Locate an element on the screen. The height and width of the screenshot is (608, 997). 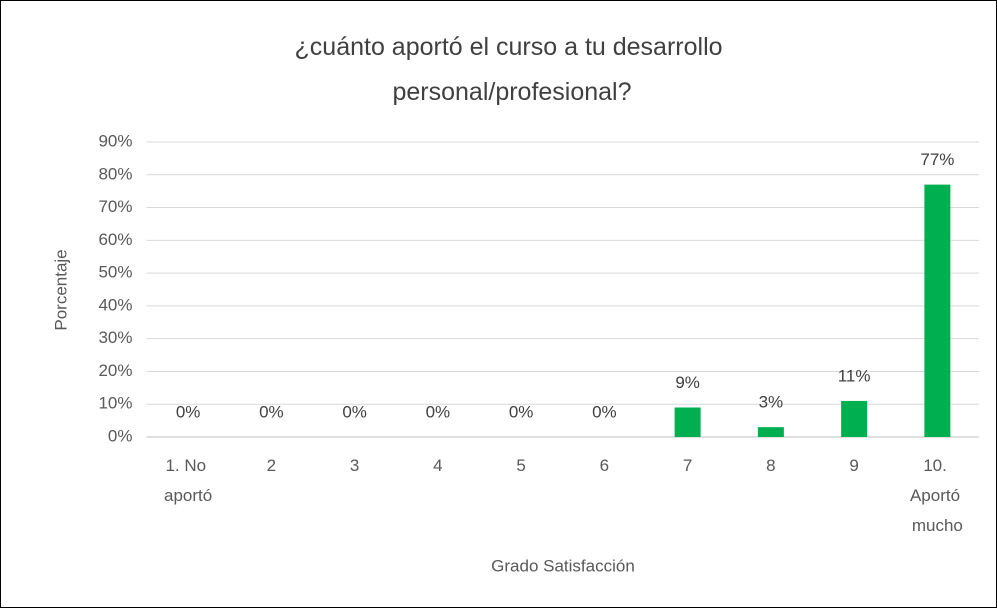
data-label: 77% is located at coordinates (937, 159).